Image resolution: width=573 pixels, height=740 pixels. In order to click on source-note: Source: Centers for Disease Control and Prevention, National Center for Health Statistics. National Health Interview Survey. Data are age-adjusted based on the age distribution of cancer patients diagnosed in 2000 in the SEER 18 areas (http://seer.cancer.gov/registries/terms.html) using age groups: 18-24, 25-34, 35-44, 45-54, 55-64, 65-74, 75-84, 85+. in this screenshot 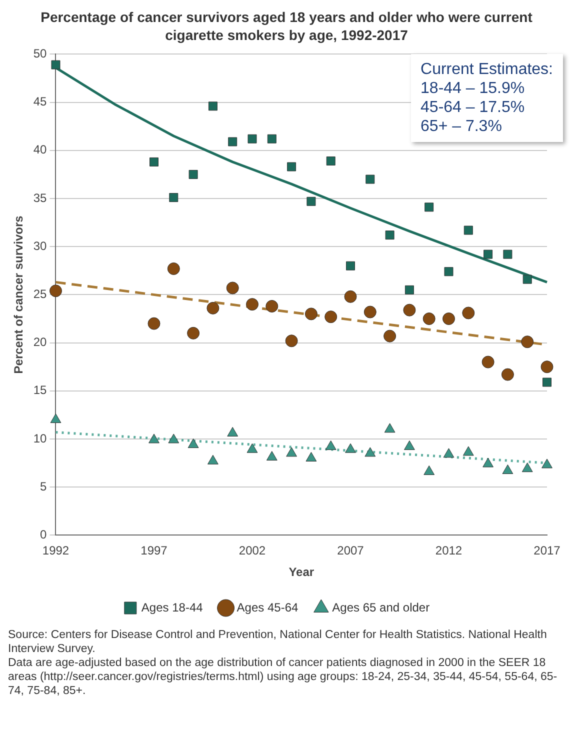, I will do `click(282, 663)`.